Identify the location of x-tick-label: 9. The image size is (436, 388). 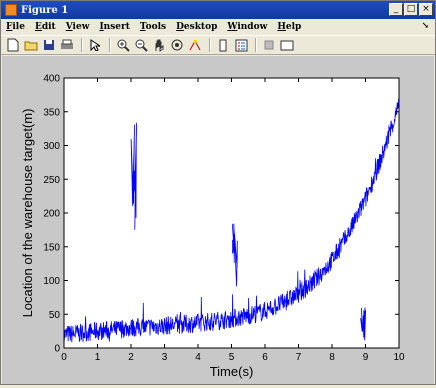
(366, 357).